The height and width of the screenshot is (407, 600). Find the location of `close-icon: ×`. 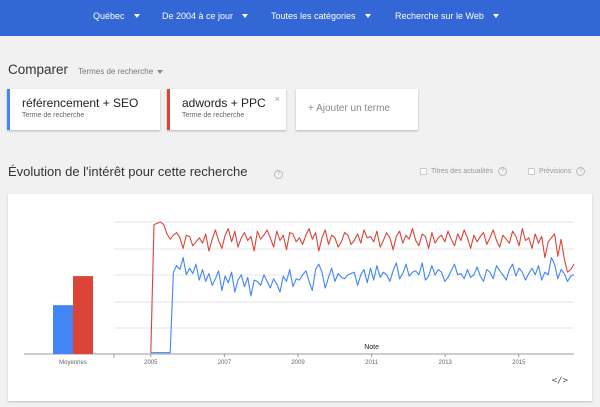

close-icon: × is located at coordinates (277, 99).